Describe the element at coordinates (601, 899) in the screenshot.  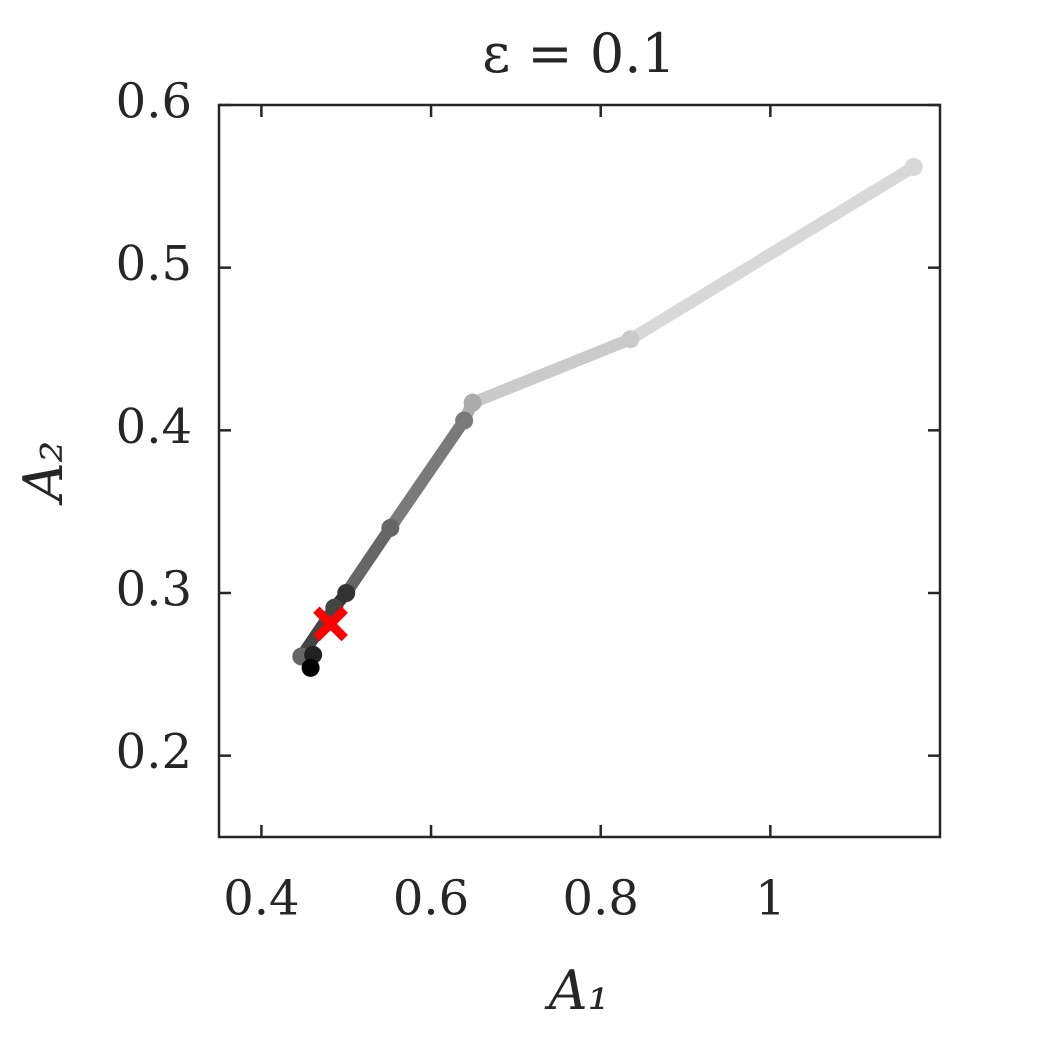
I see `x-tick-label: 0.8` at that location.